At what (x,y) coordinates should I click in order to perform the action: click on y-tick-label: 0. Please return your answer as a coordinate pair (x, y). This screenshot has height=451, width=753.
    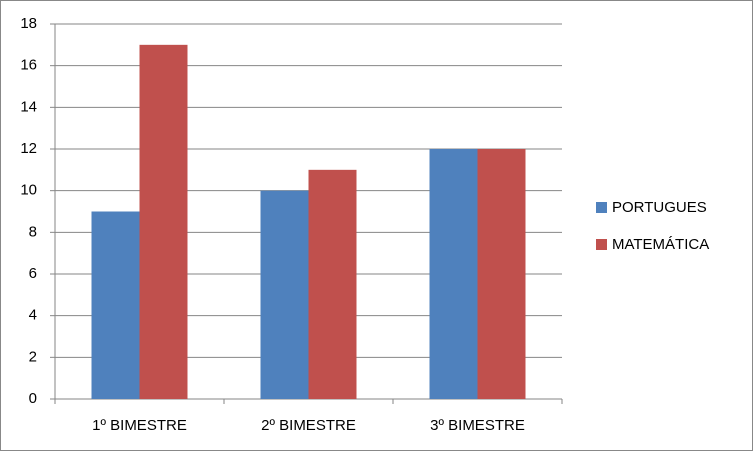
    Looking at the image, I should click on (33, 398).